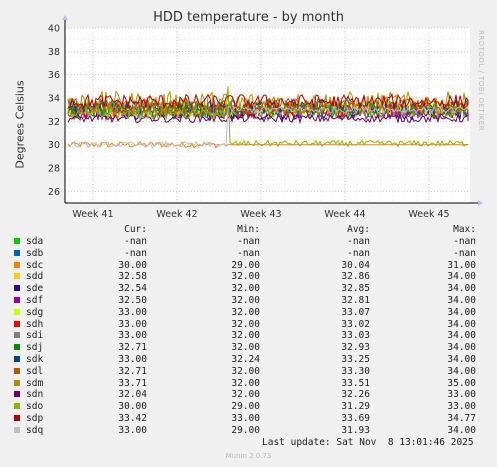 The width and height of the screenshot is (497, 467). What do you see at coordinates (135, 241) in the screenshot?
I see `legend-cur-sda: -nan` at bounding box center [135, 241].